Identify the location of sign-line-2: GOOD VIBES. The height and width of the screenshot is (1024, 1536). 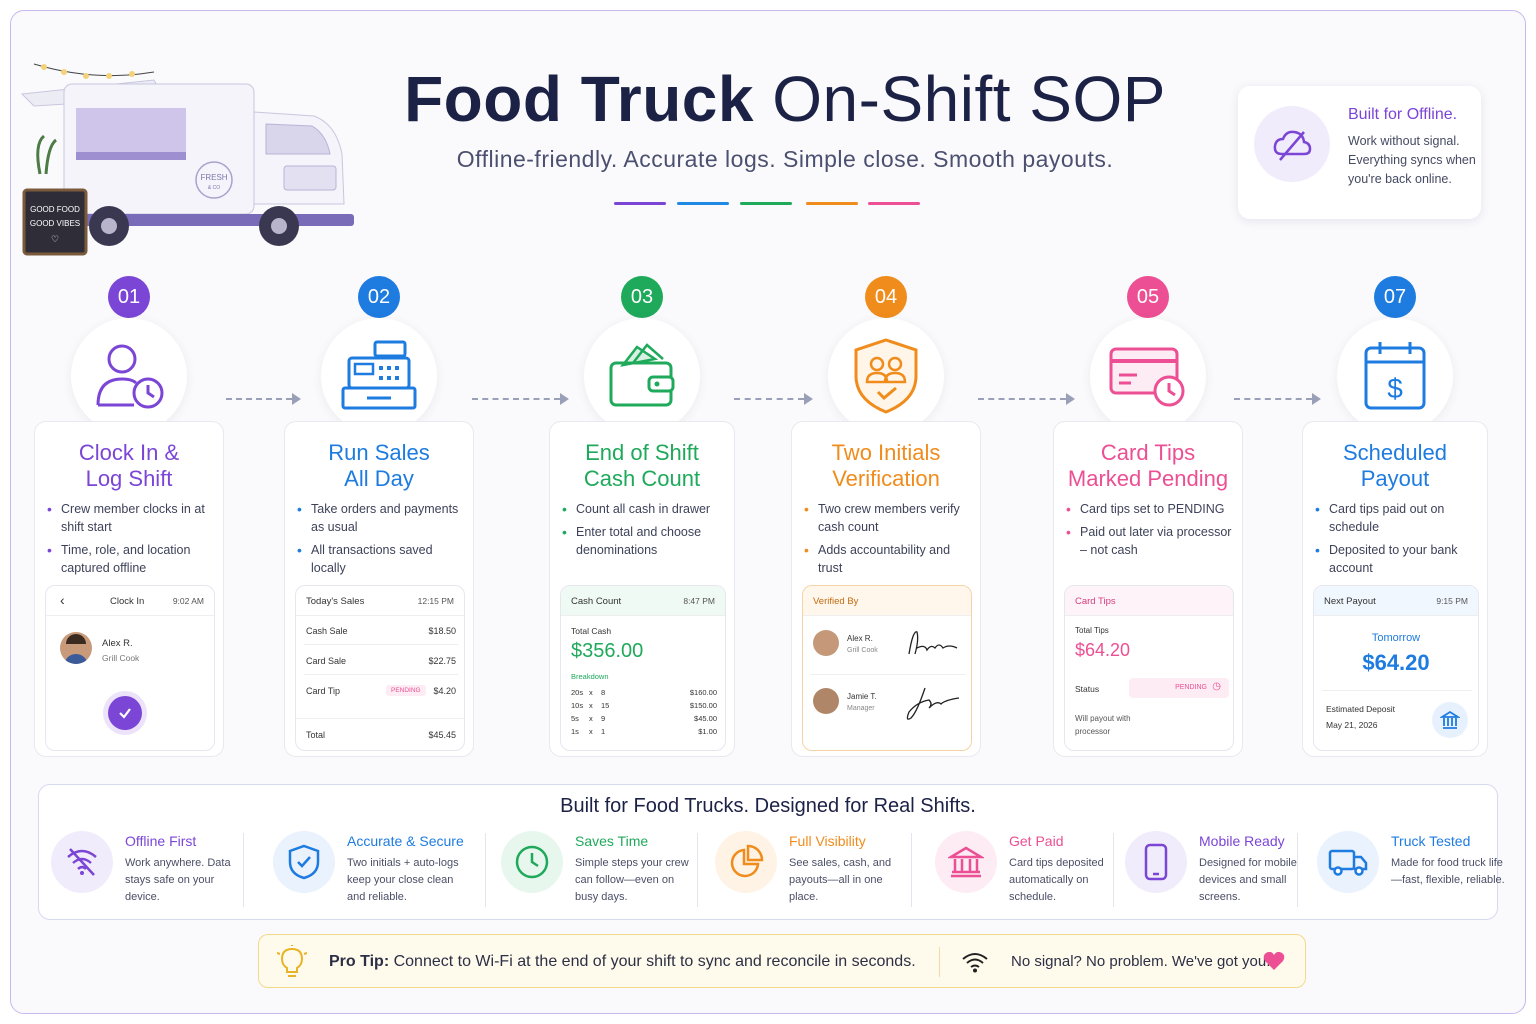
(55, 223).